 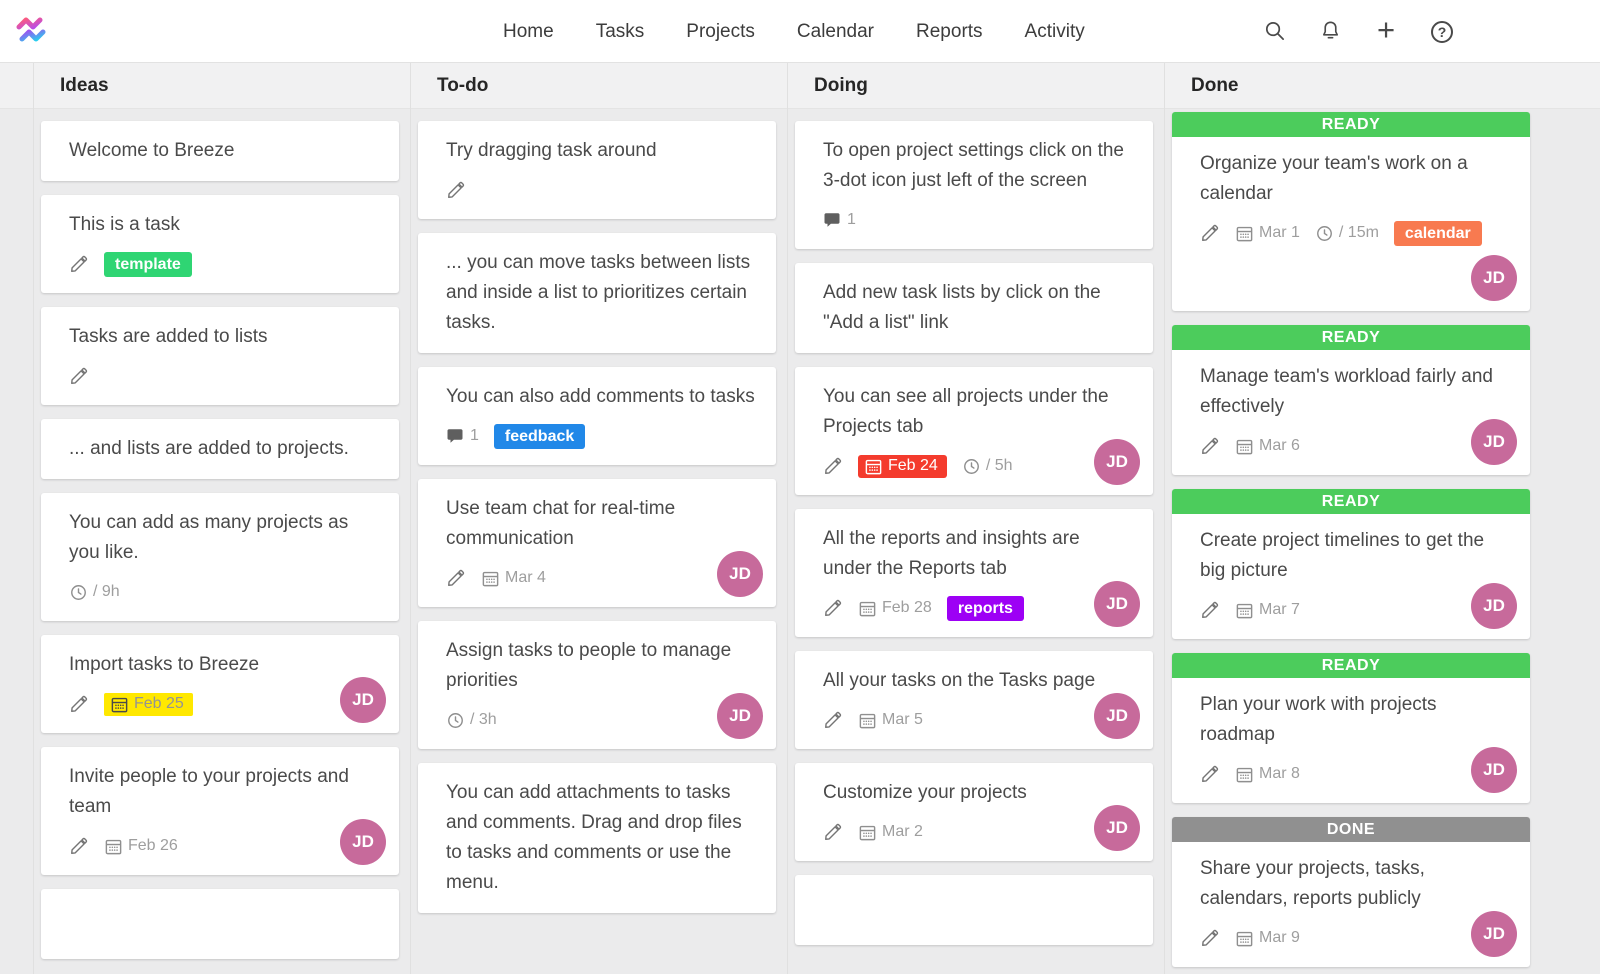 I want to click on tag-template: template, so click(x=148, y=264).